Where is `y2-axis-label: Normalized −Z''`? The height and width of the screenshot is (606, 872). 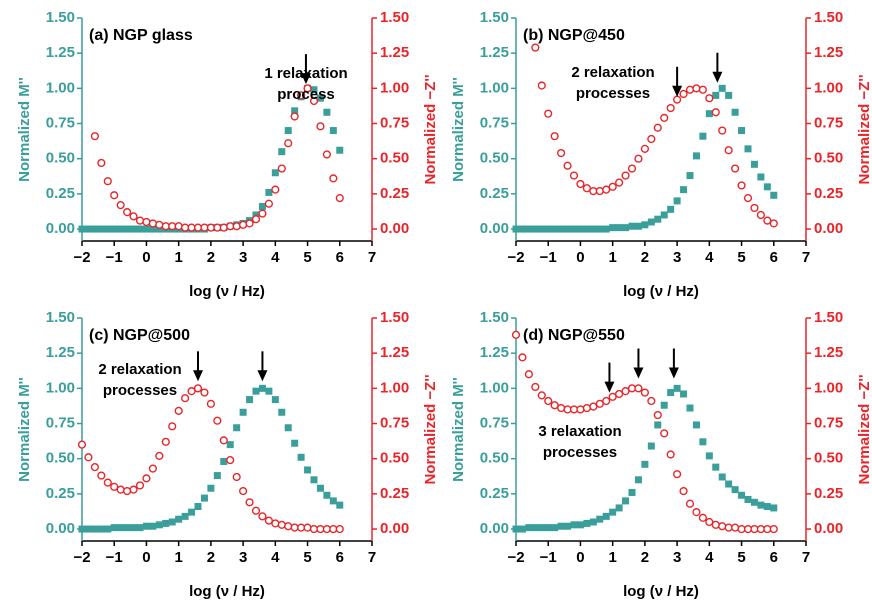 y2-axis-label: Normalized −Z'' is located at coordinates (430, 129).